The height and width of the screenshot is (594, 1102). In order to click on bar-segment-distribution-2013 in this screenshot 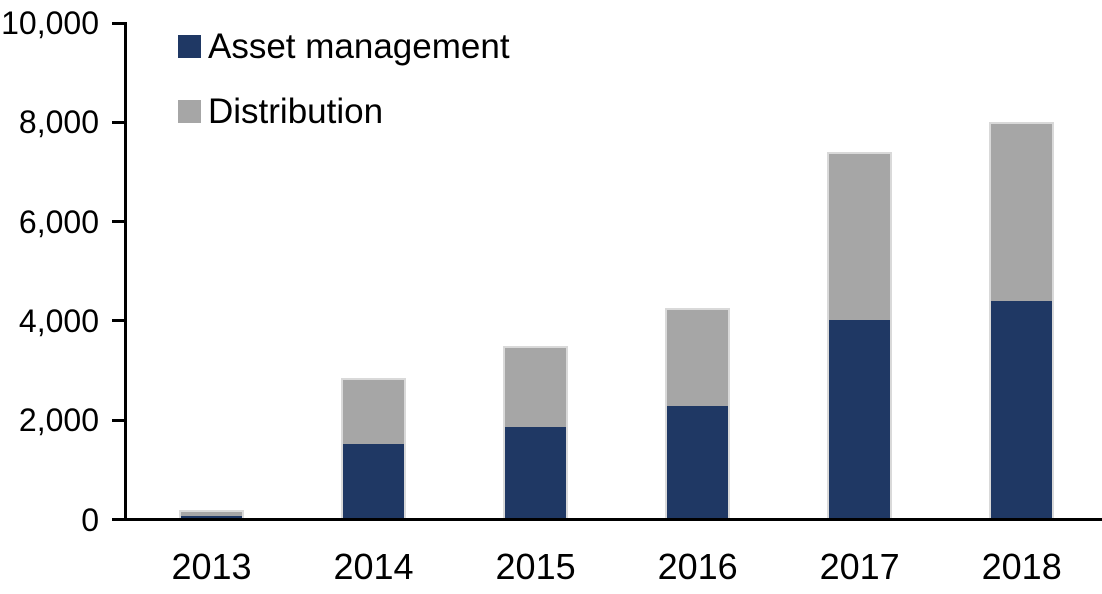, I will do `click(211, 513)`.